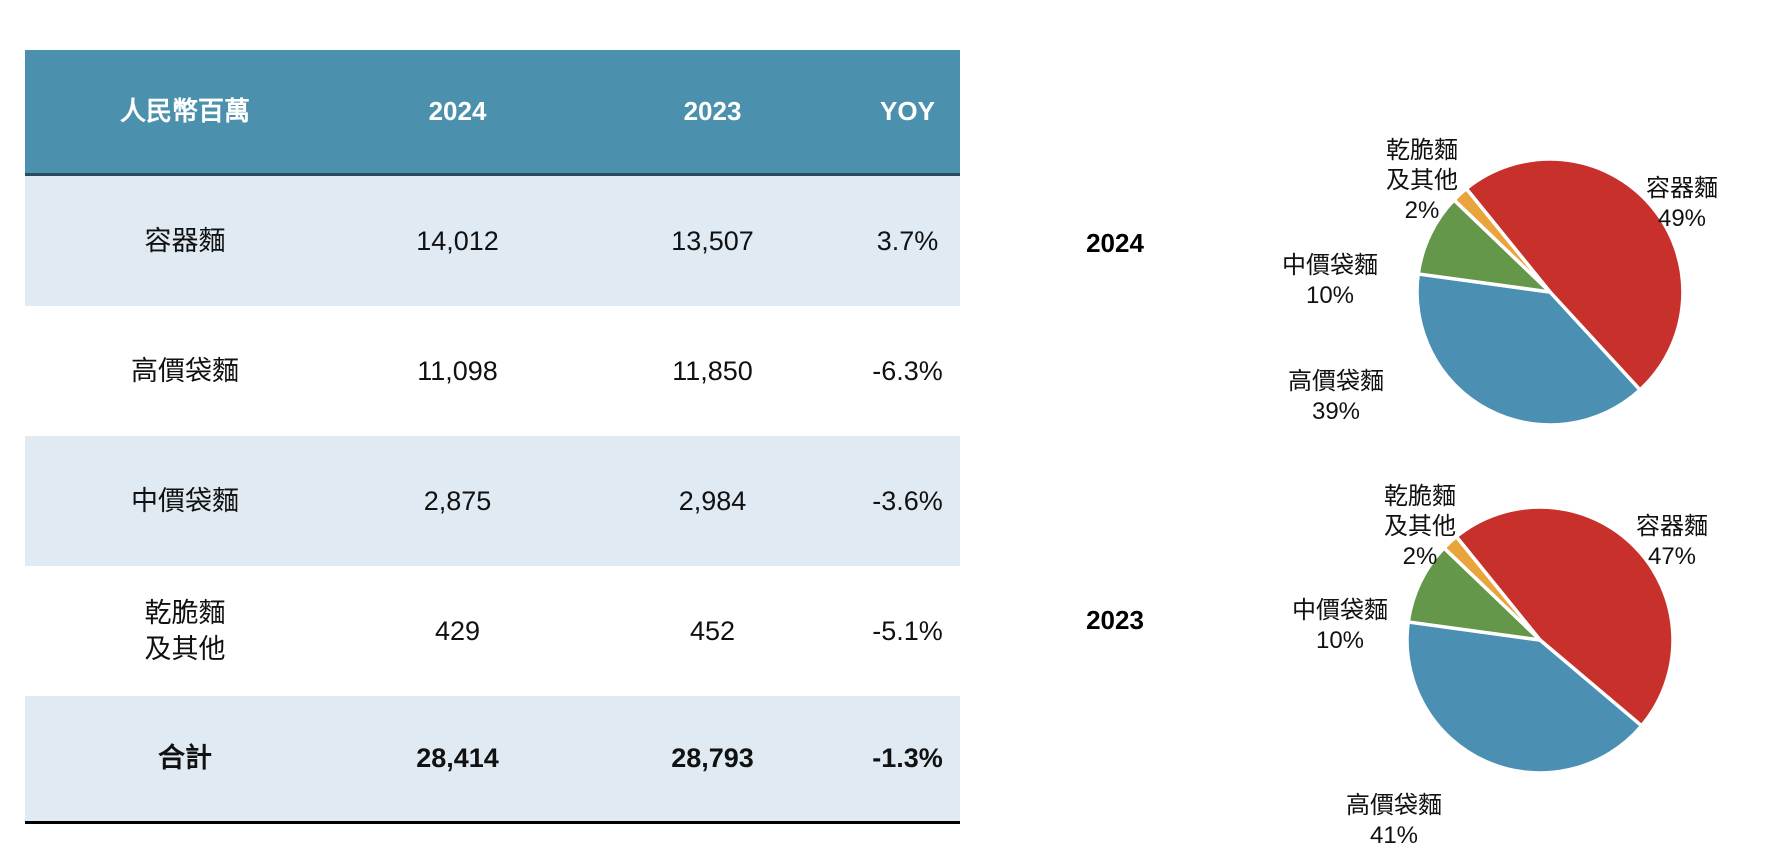  I want to click on row-label: 容器麵, so click(185, 240).